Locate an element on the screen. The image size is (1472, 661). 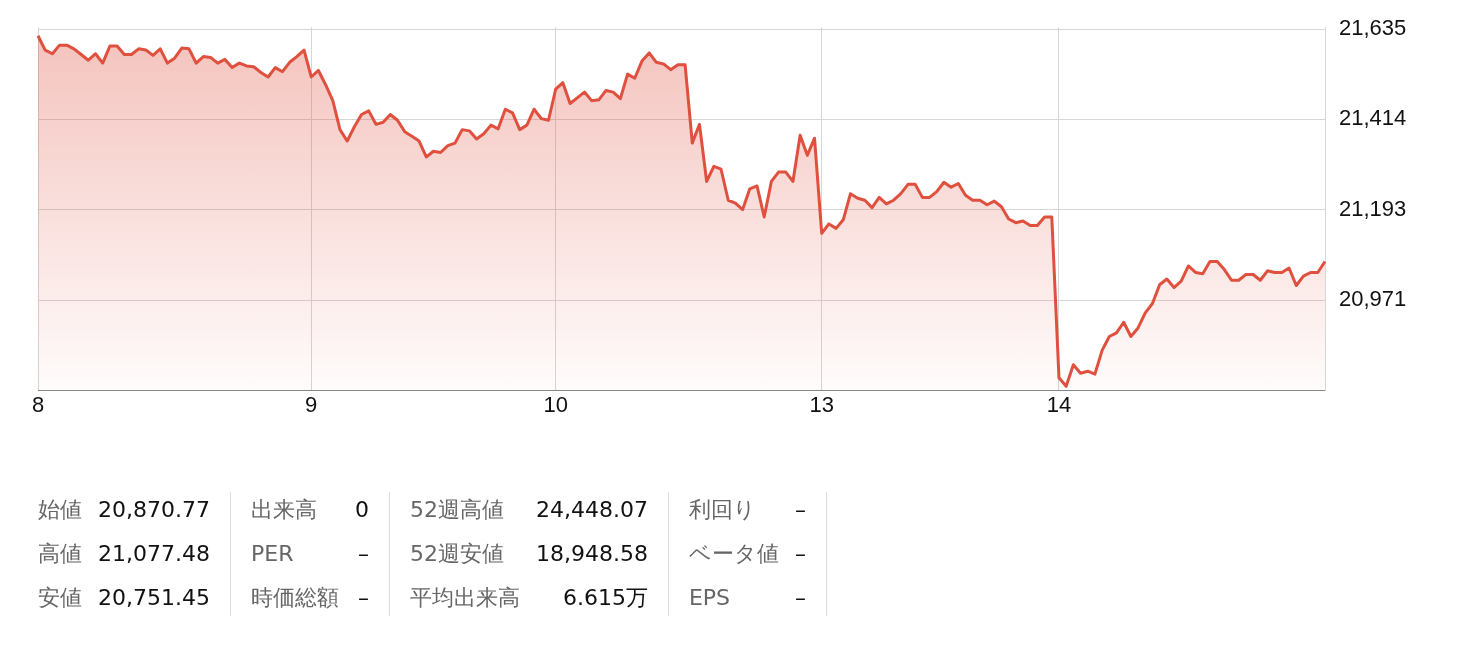
text: 利回り is located at coordinates (722, 510).